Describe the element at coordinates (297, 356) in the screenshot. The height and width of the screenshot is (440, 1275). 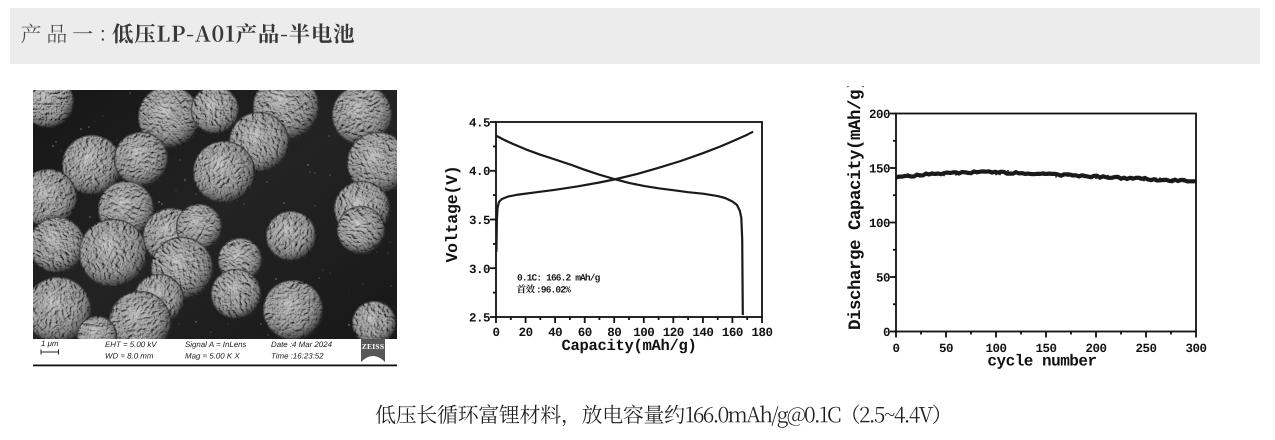
I see `svg-text: Time :16:23:52` at that location.